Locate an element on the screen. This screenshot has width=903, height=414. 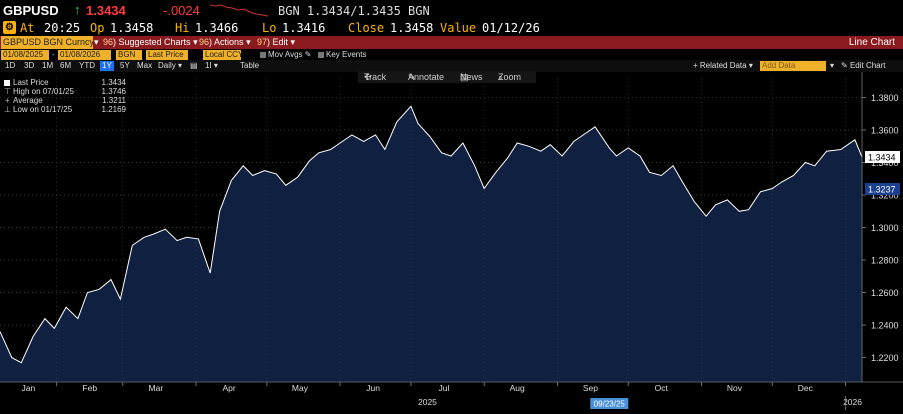
chart-type-icon: ▤ is located at coordinates (194, 65).